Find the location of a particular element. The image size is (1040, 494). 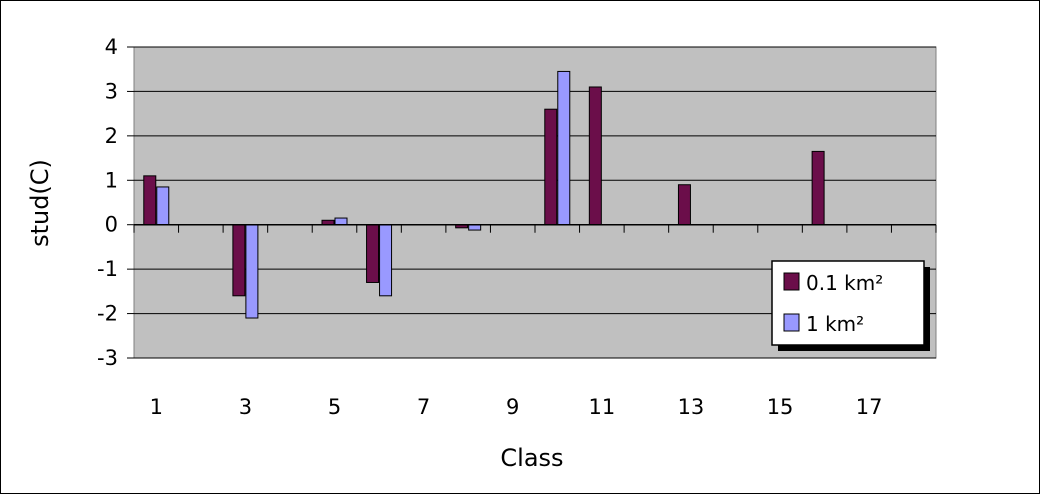

bar-series0-class13 is located at coordinates (684, 205).